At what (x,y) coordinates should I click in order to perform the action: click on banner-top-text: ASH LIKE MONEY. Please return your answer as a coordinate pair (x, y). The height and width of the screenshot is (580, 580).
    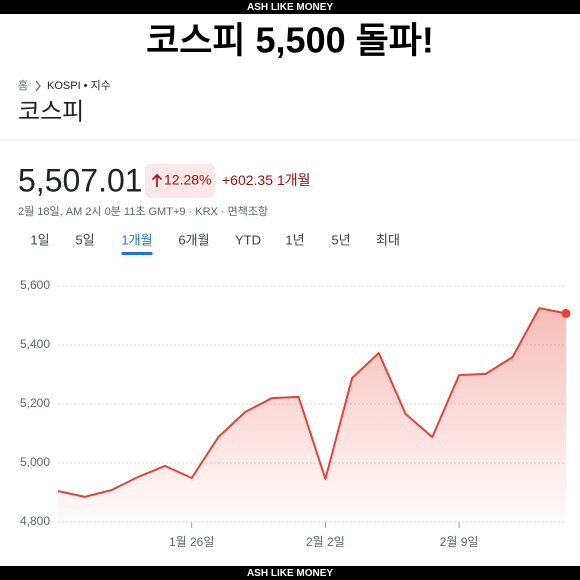
    Looking at the image, I should click on (290, 7).